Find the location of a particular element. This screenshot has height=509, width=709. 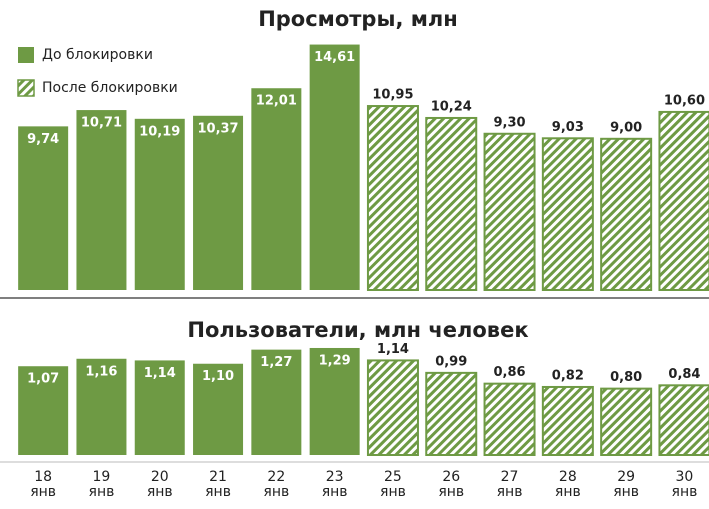

value-label: 1,29 is located at coordinates (335, 360).